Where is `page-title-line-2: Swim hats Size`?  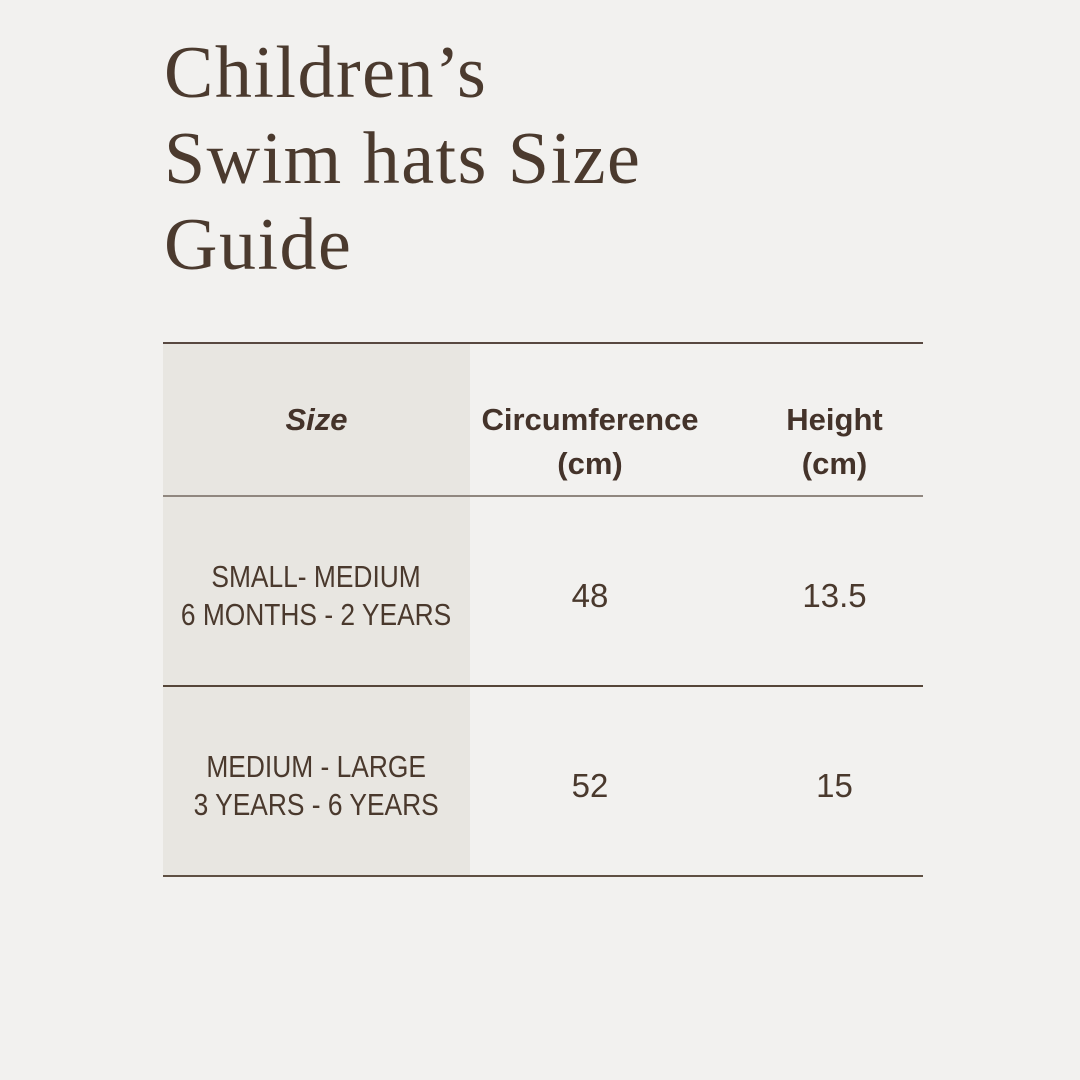 page-title-line-2: Swim hats Size is located at coordinates (403, 159).